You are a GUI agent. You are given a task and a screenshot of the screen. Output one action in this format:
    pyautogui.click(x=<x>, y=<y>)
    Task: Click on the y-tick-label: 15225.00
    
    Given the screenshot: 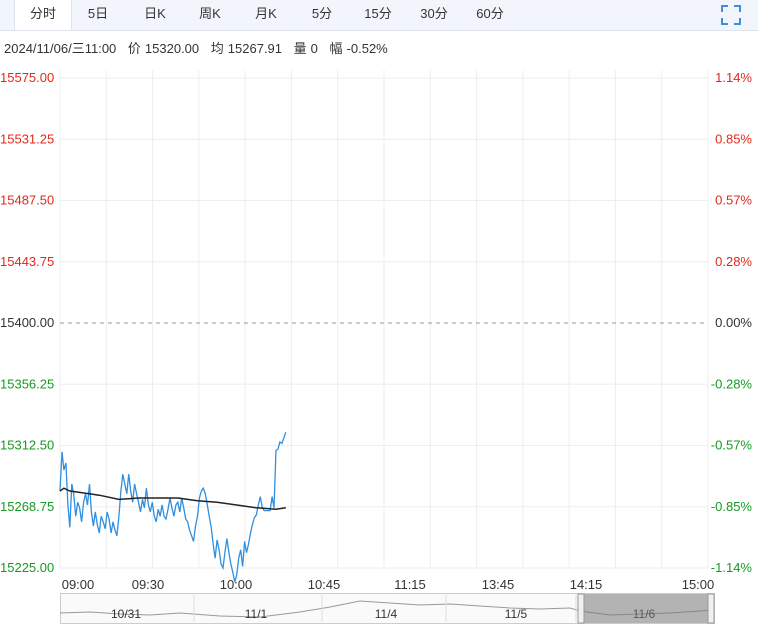 What is the action you would take?
    pyautogui.click(x=27, y=567)
    